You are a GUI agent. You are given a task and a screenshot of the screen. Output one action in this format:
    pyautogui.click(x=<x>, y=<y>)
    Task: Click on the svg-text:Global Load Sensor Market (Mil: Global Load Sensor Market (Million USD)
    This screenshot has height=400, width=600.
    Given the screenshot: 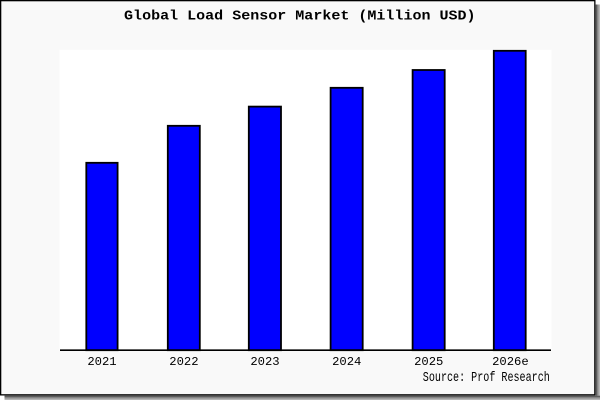 What is the action you would take?
    pyautogui.click(x=300, y=16)
    